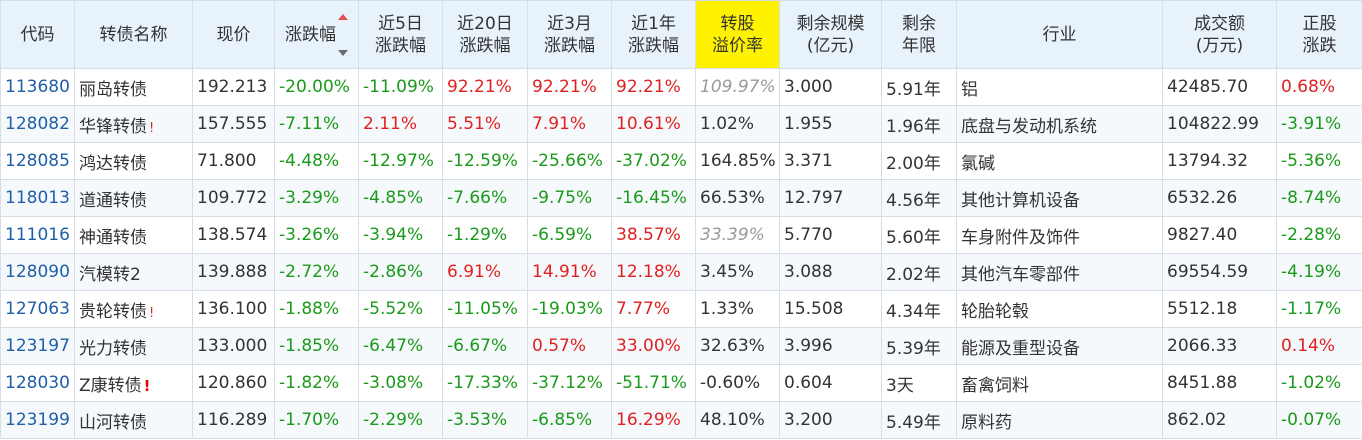 This screenshot has width=1362, height=440. What do you see at coordinates (737, 309) in the screenshot?
I see `premium-cell: 1.33%` at bounding box center [737, 309].